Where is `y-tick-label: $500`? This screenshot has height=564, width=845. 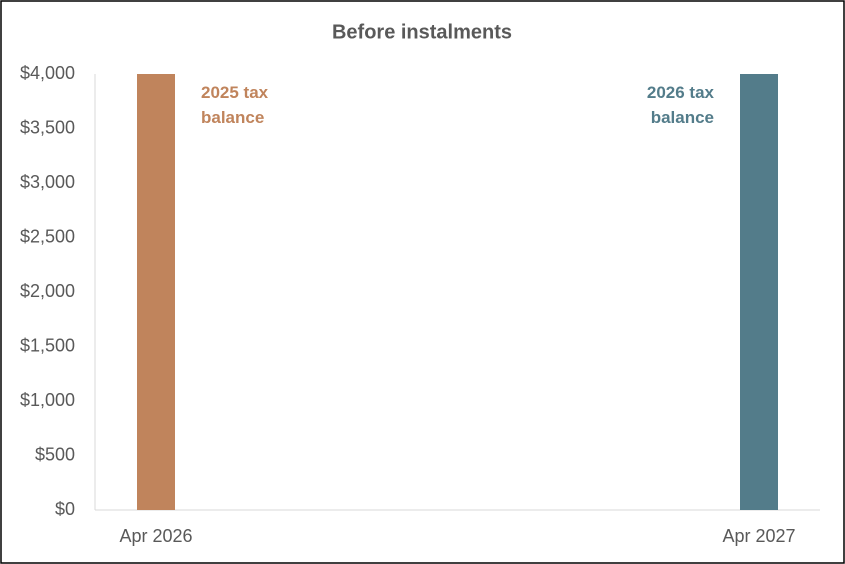 y-tick-label: $500 is located at coordinates (55, 454).